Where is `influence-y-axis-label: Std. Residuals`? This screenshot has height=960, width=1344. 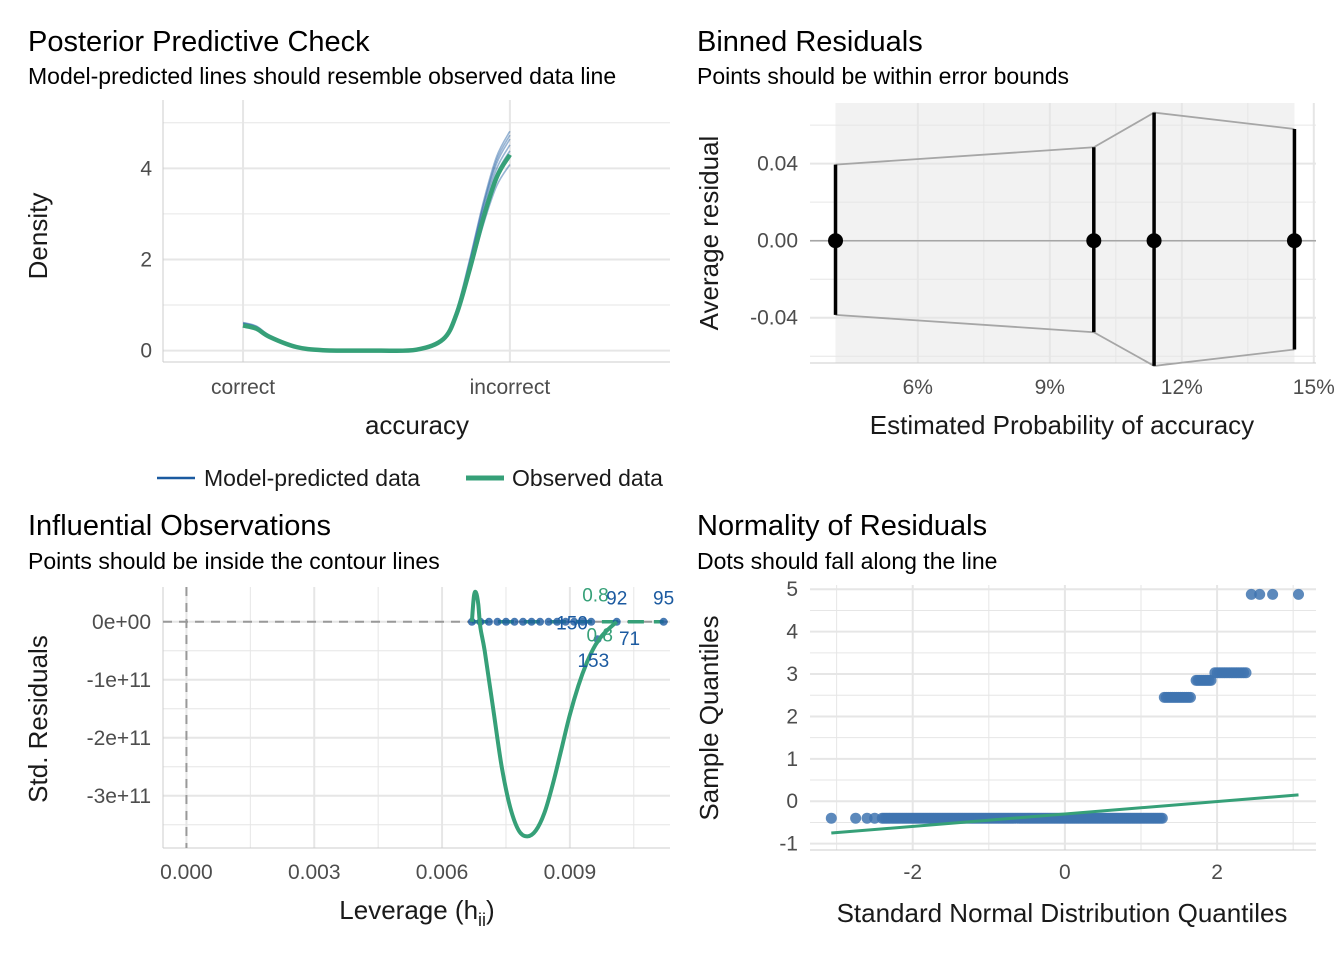
influence-y-axis-label: Std. Residuals is located at coordinates (38, 719).